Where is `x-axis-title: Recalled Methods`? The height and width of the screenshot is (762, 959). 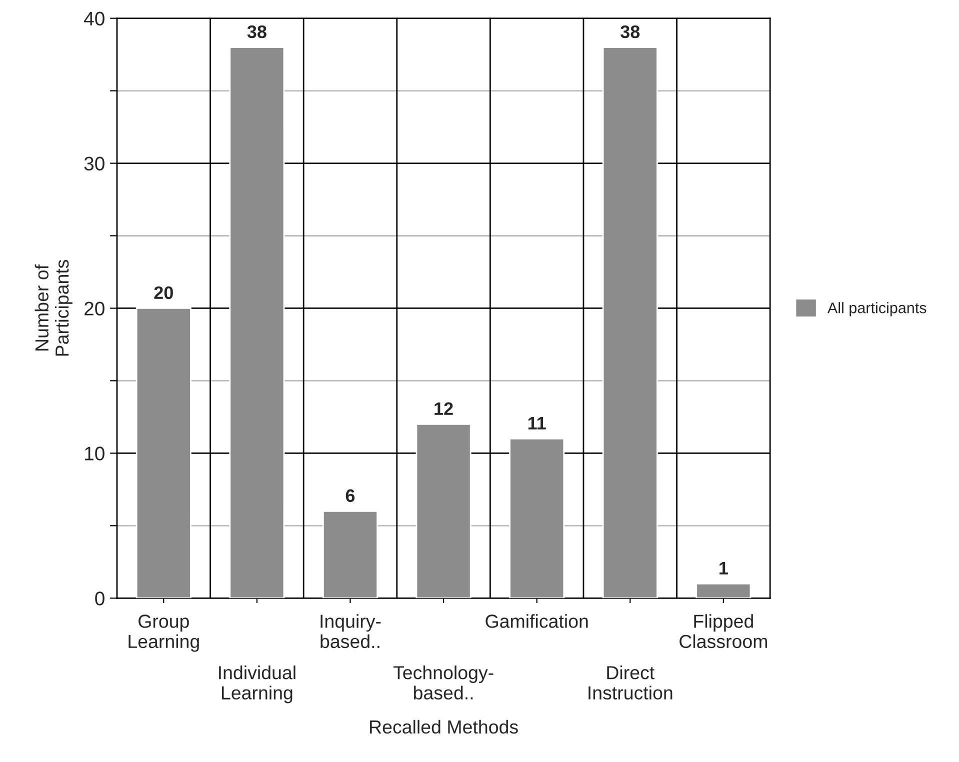
x-axis-title: Recalled Methods is located at coordinates (444, 727).